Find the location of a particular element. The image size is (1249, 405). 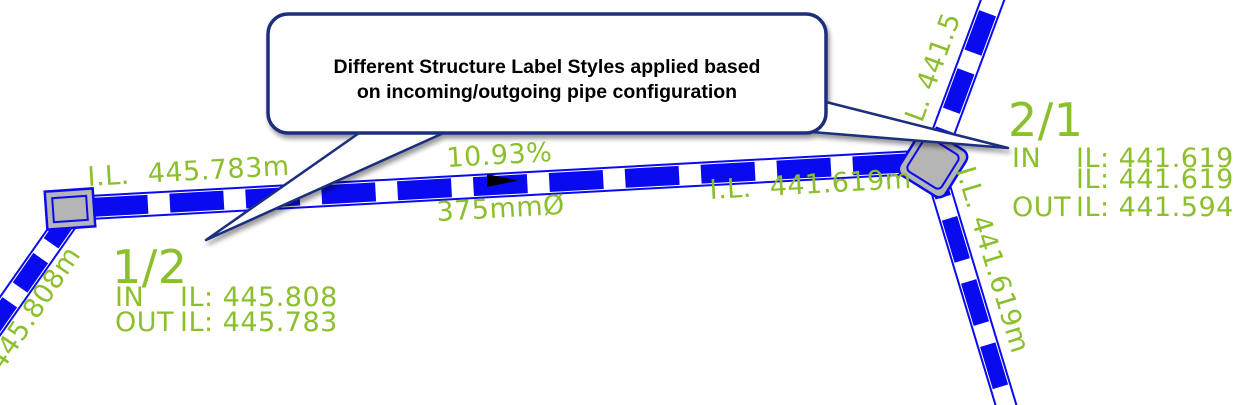

in-prefix: IN is located at coordinates (129, 297).